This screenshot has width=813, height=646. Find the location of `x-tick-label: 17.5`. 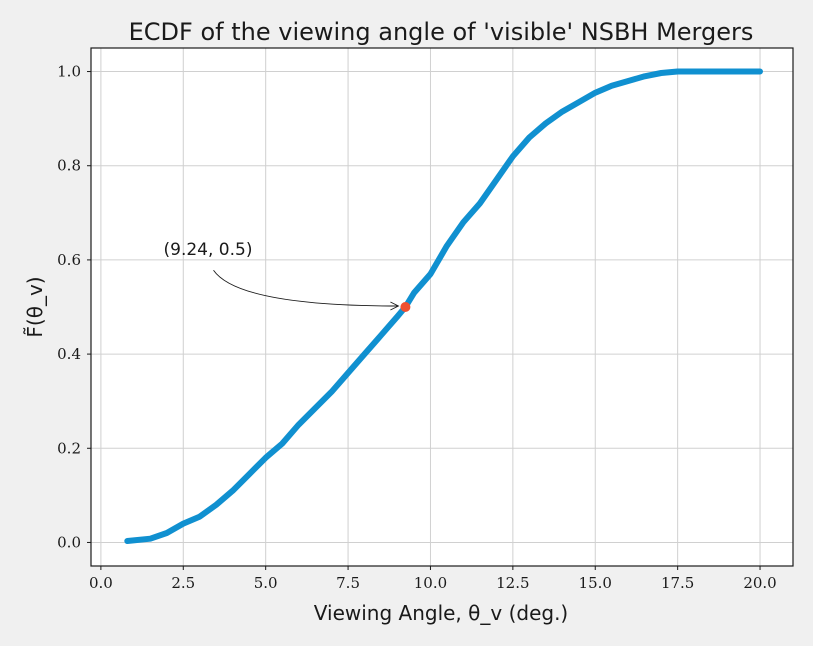

x-tick-label: 17.5 is located at coordinates (677, 583).